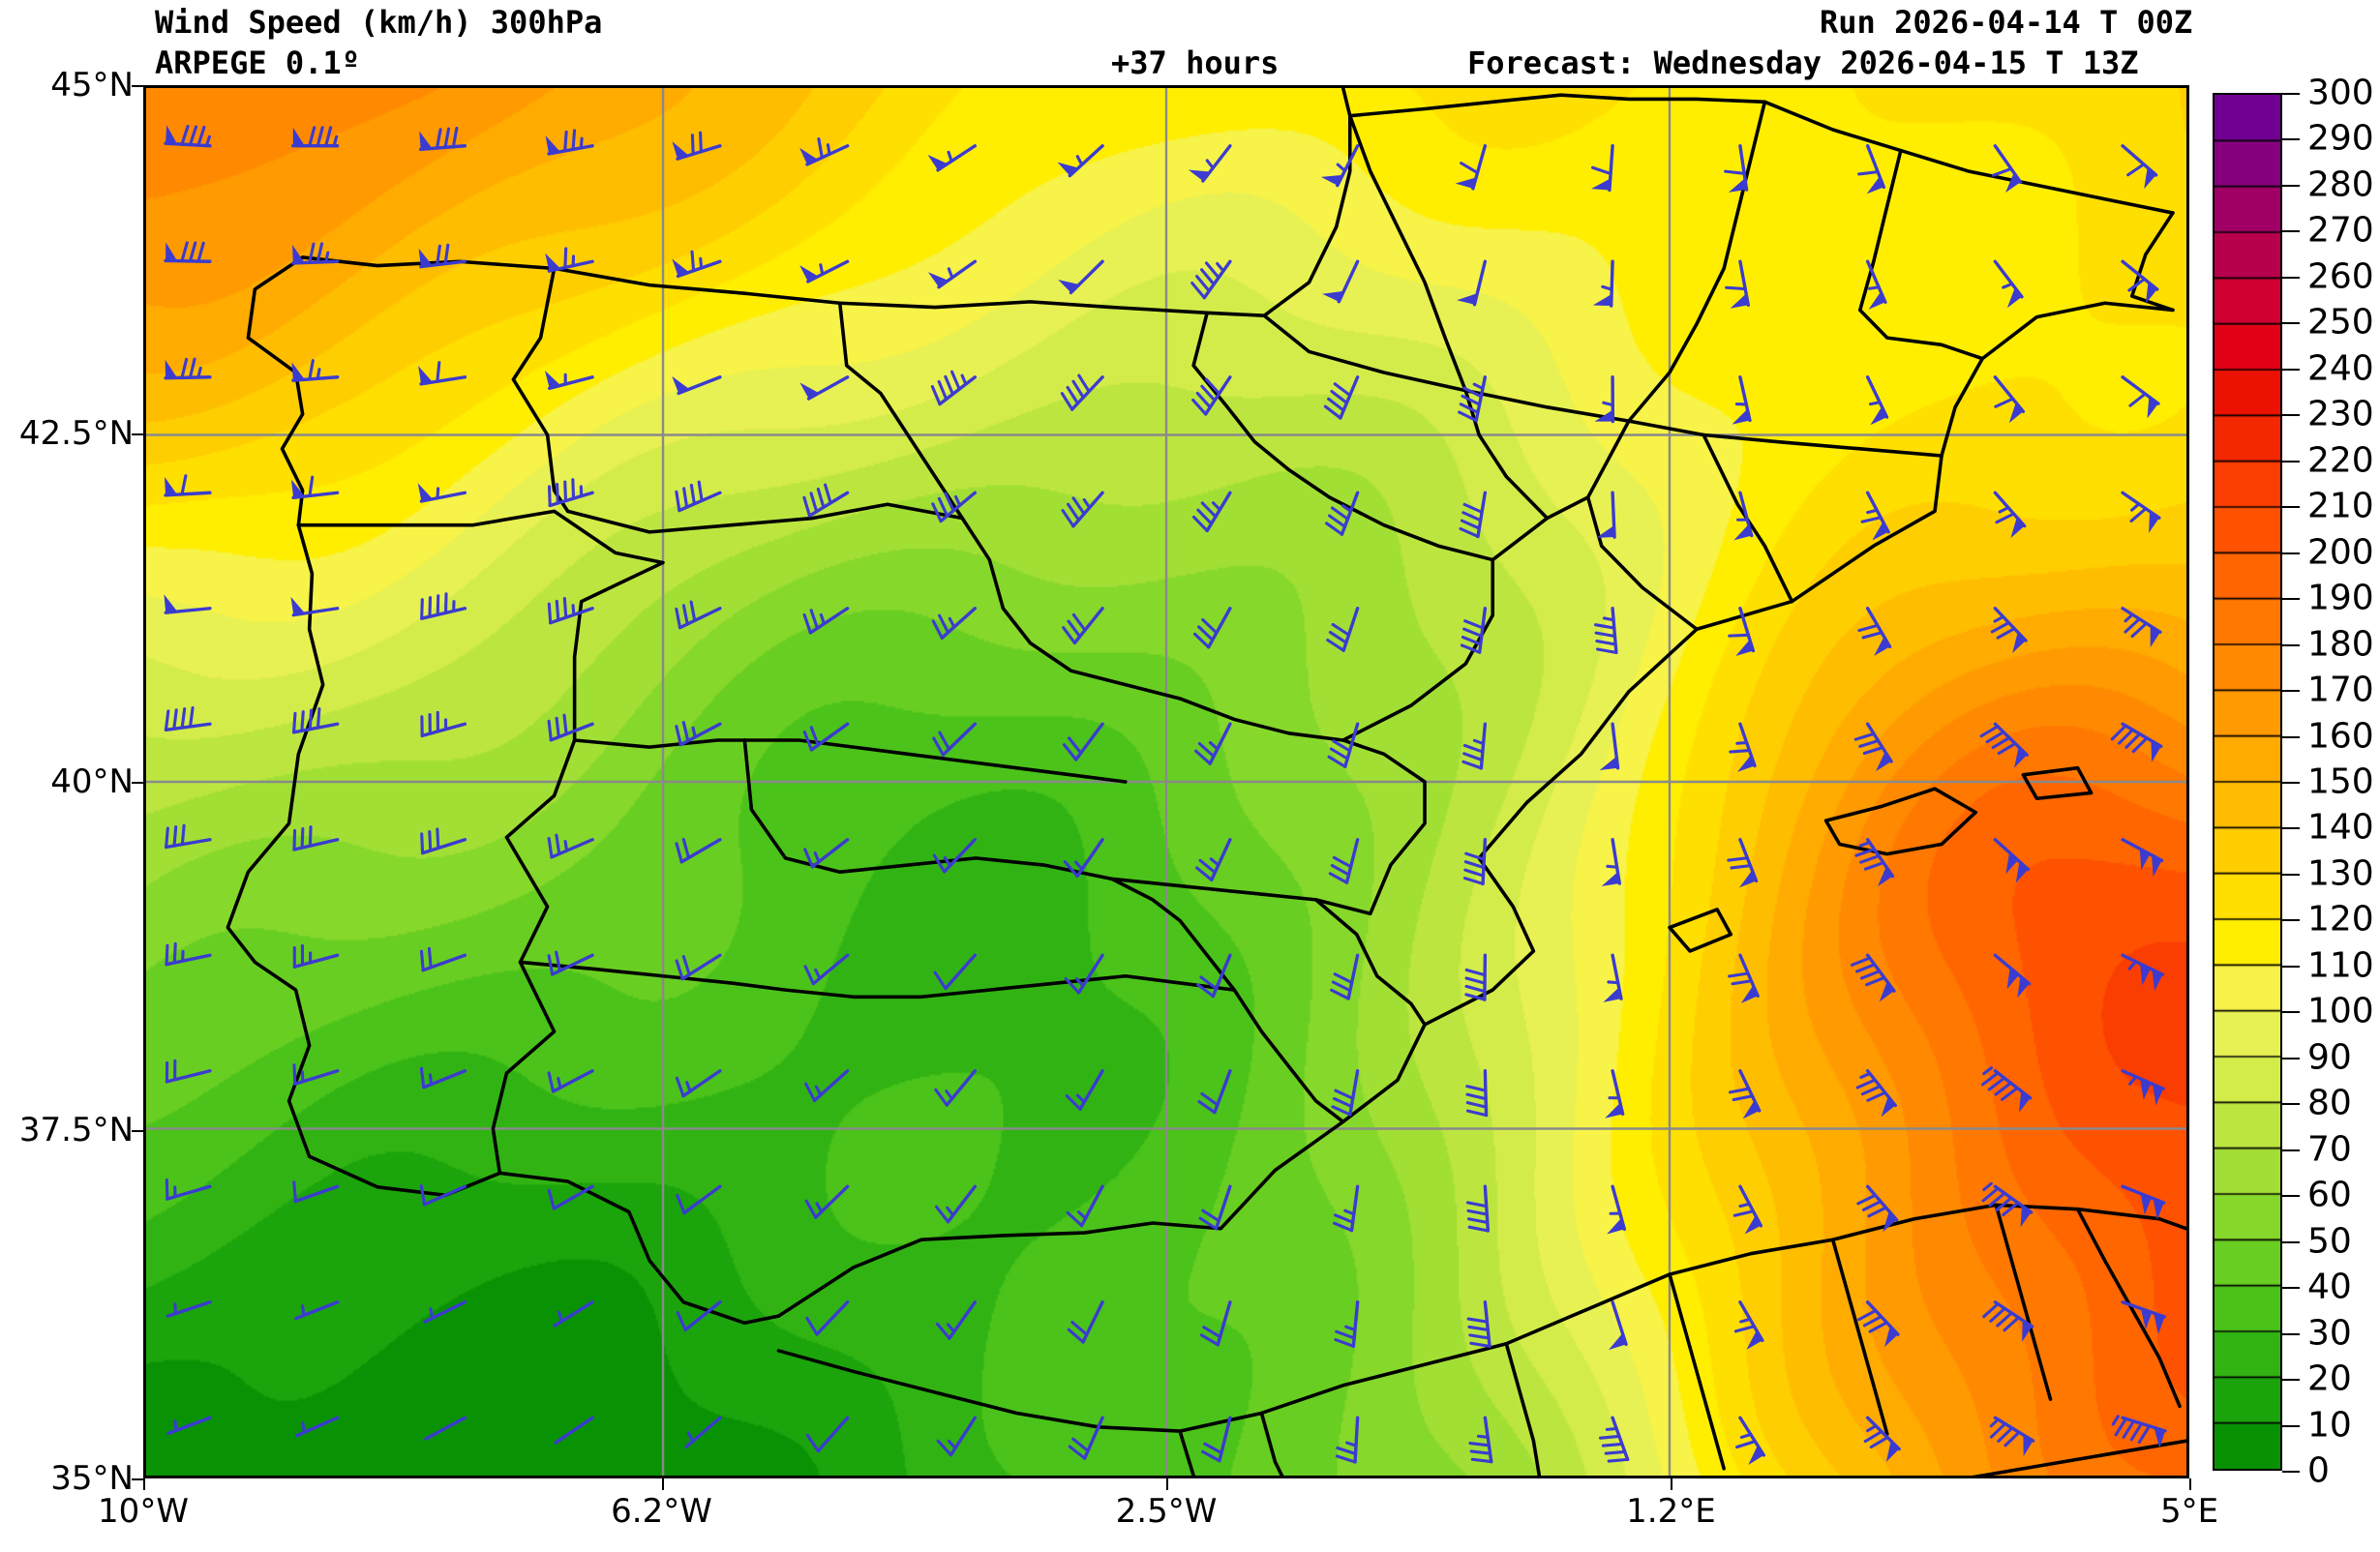  I want to click on lead-time-label: +37 hours, so click(1195, 63).